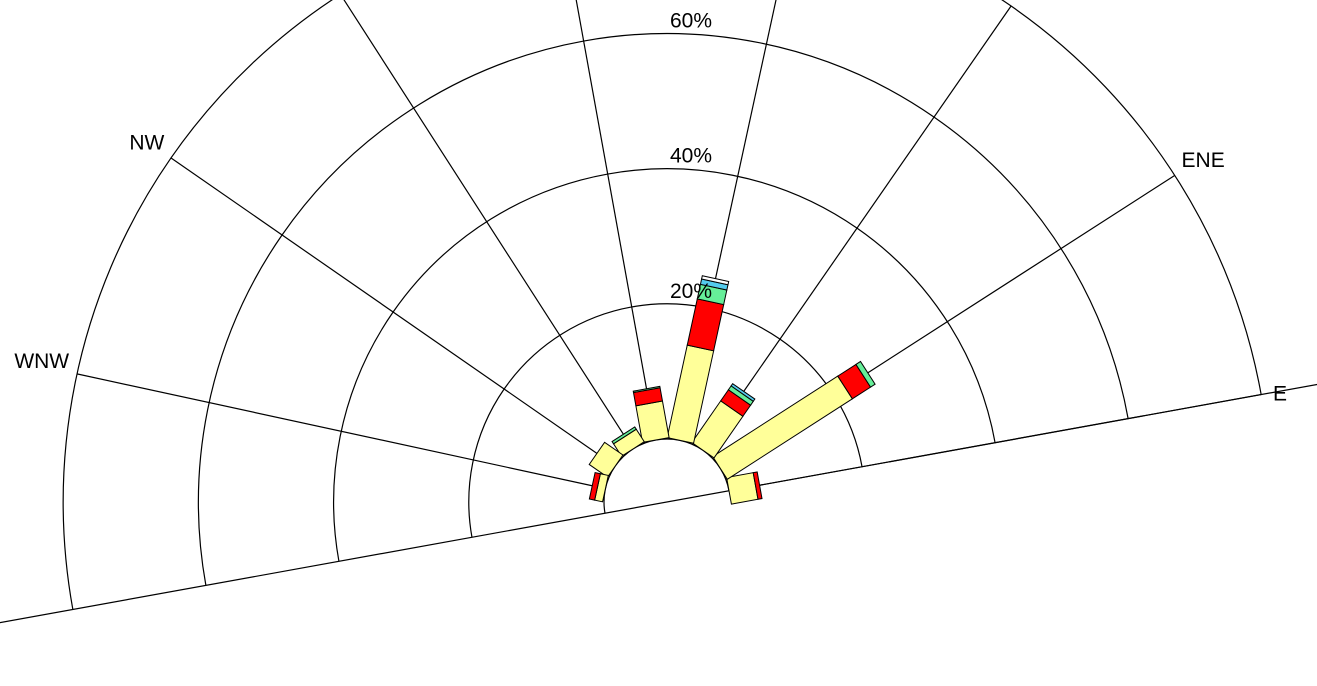  What do you see at coordinates (691, 156) in the screenshot?
I see `ring-label-40: 40%` at bounding box center [691, 156].